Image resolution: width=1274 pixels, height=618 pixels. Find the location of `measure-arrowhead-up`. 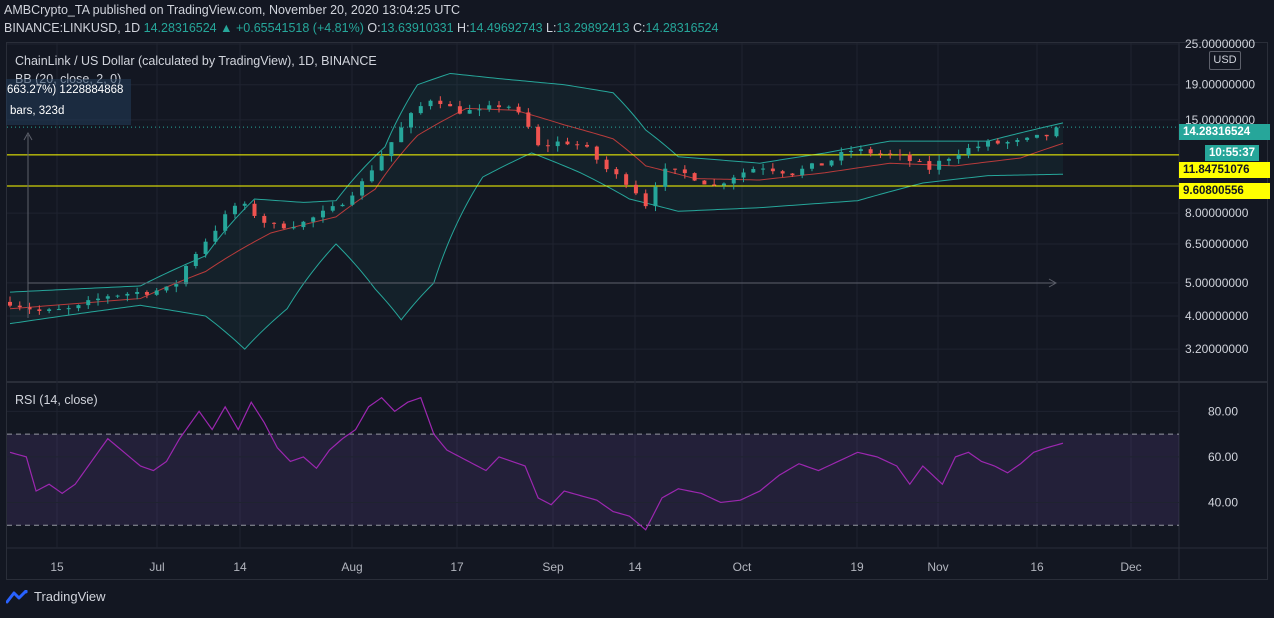

measure-arrowhead-up is located at coordinates (28, 136).